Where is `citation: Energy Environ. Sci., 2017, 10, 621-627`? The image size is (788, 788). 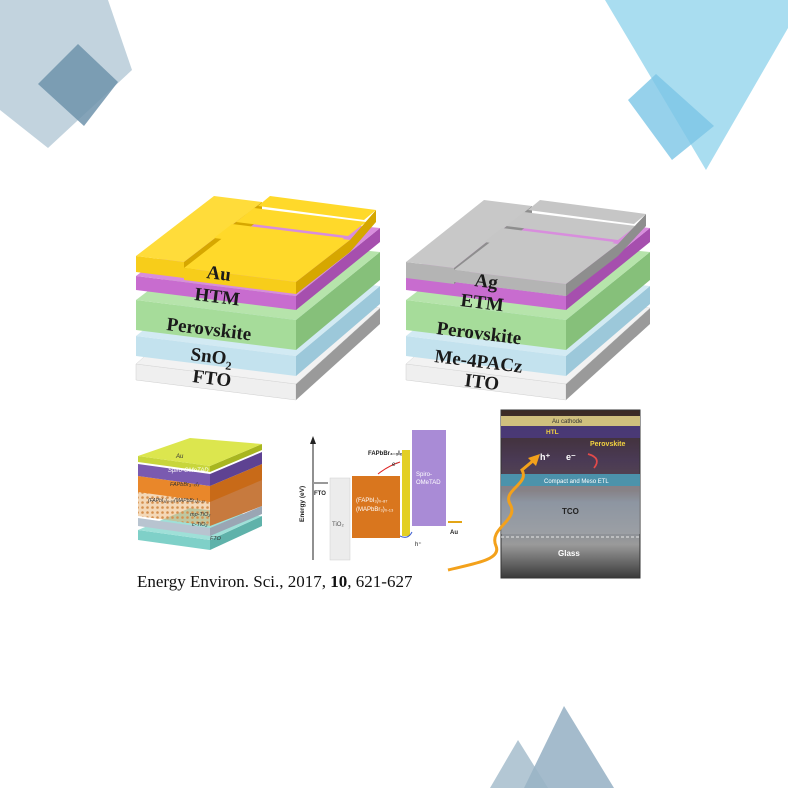
citation: Energy Environ. Sci., 2017, 10, 621-627 is located at coordinates (274, 582).